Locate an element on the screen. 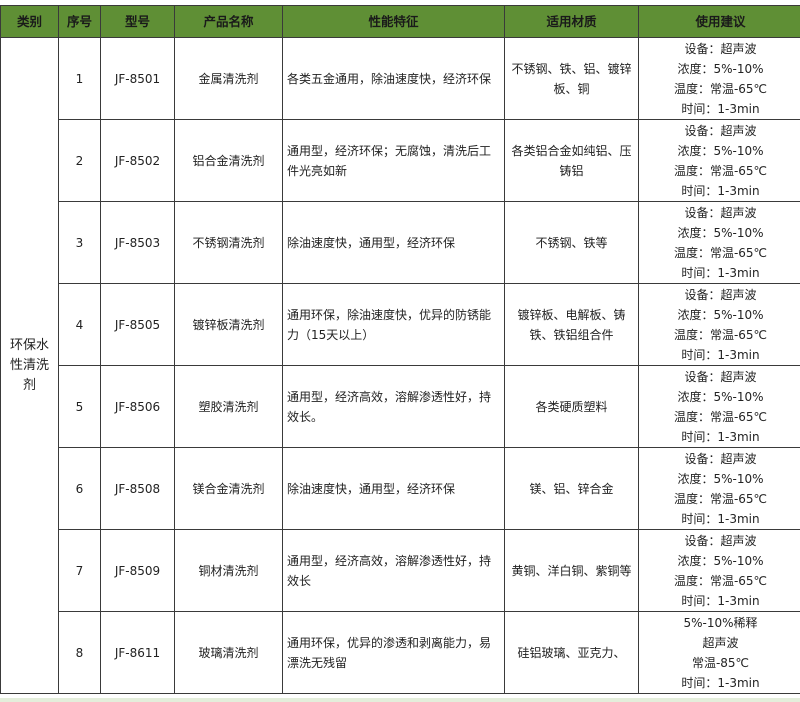  feature-cell: 通用型，经济高效，溶解渗透性好，持效长。 is located at coordinates (393, 406).